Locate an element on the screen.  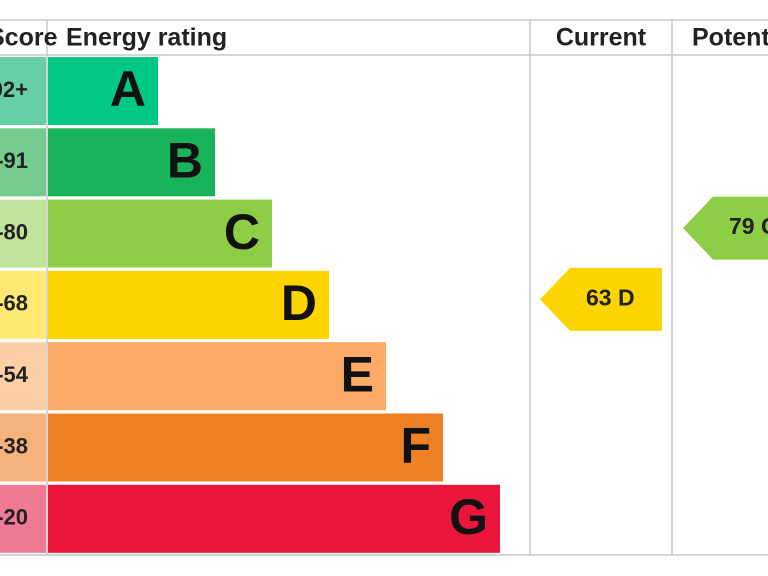
current-arrow is located at coordinates (601, 299).